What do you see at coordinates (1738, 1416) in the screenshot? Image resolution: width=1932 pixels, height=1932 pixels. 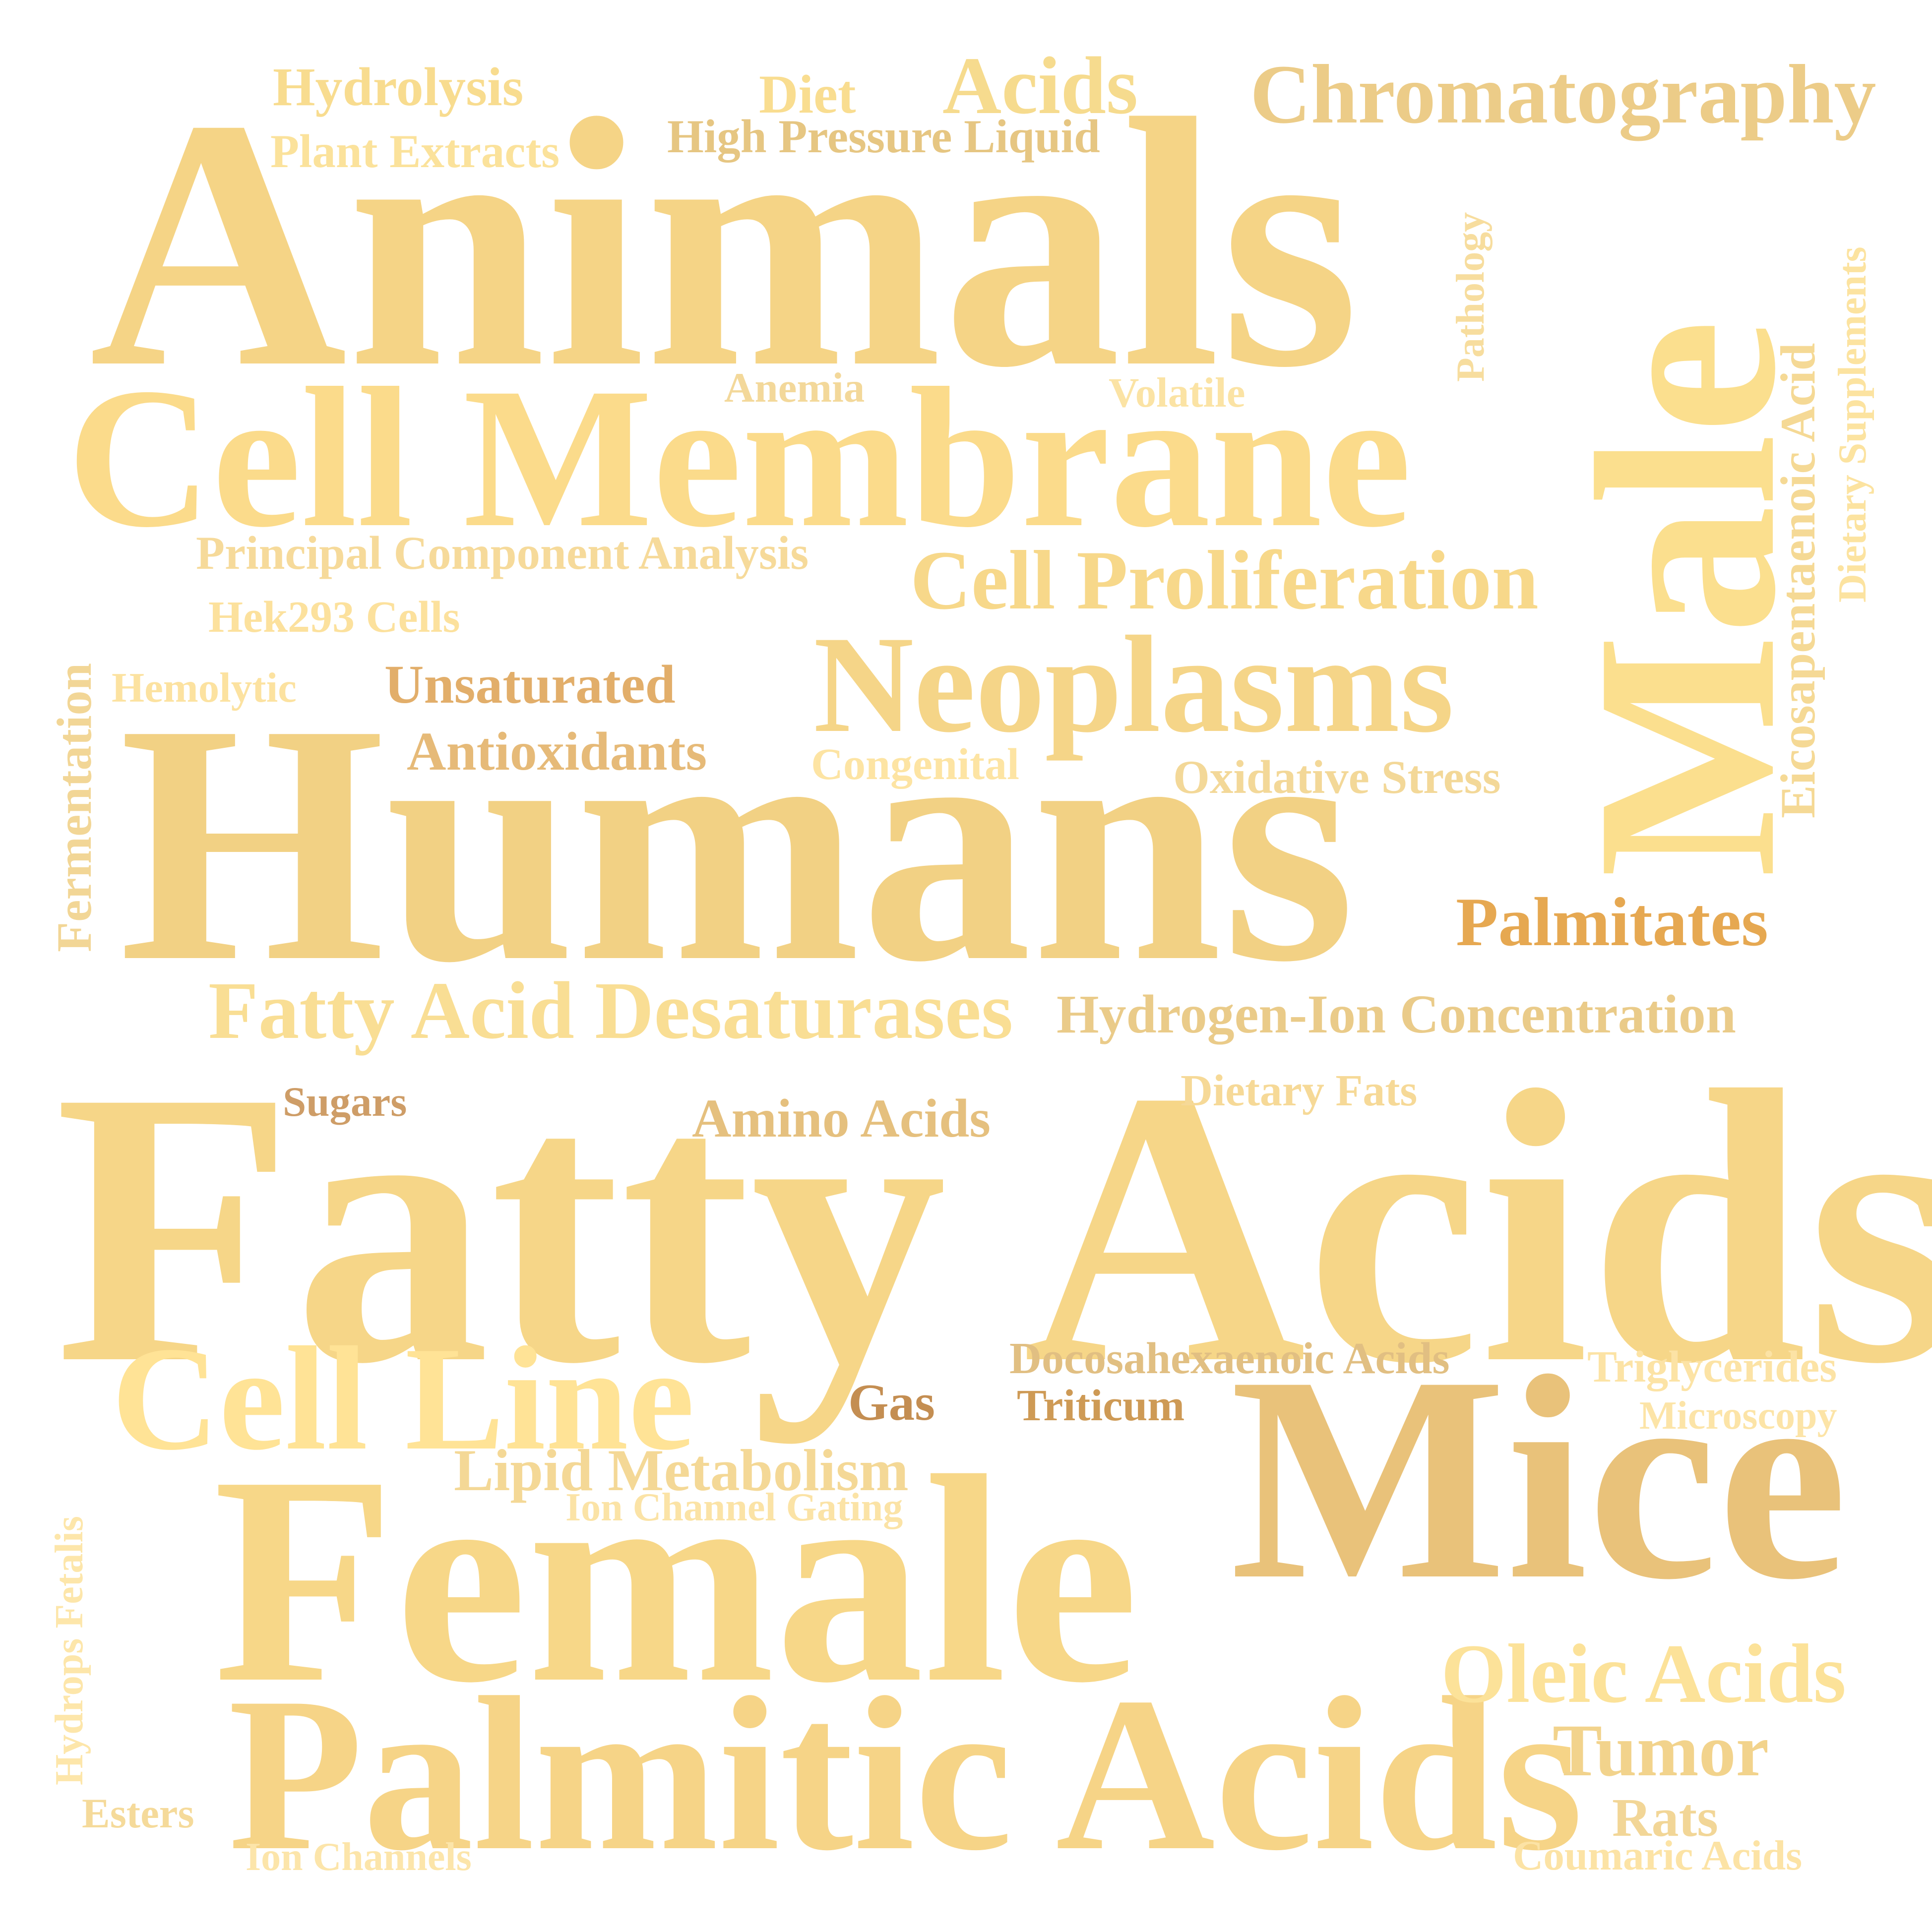 I see `word-microscopy: Microscopy` at bounding box center [1738, 1416].